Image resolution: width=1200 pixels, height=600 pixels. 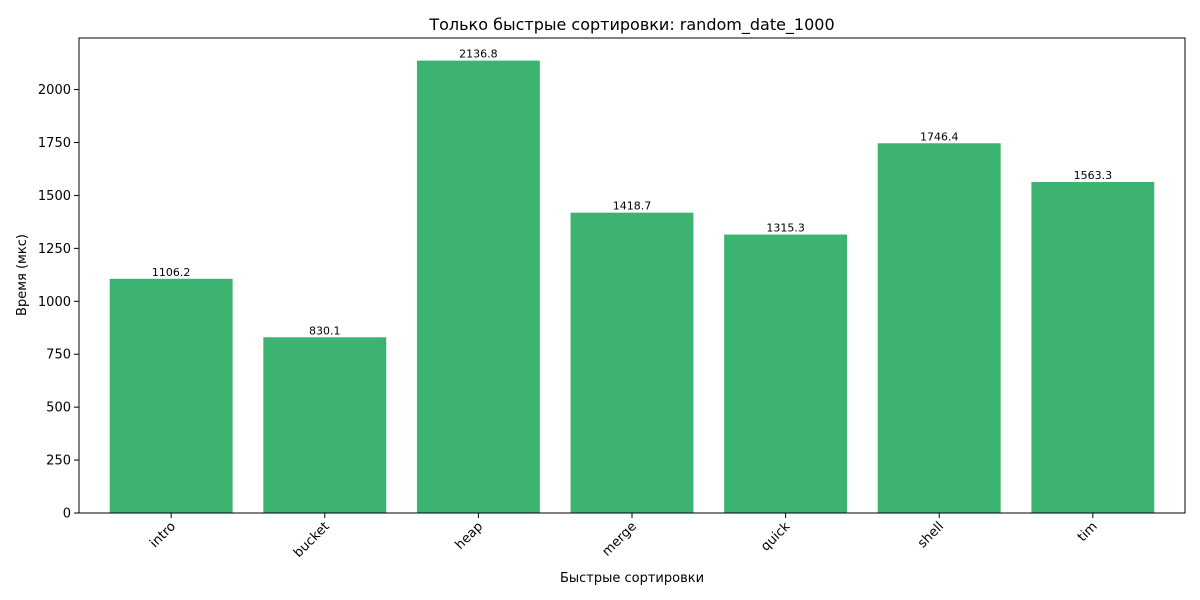 I want to click on data-label-intro: 1106.2, so click(x=171, y=272).